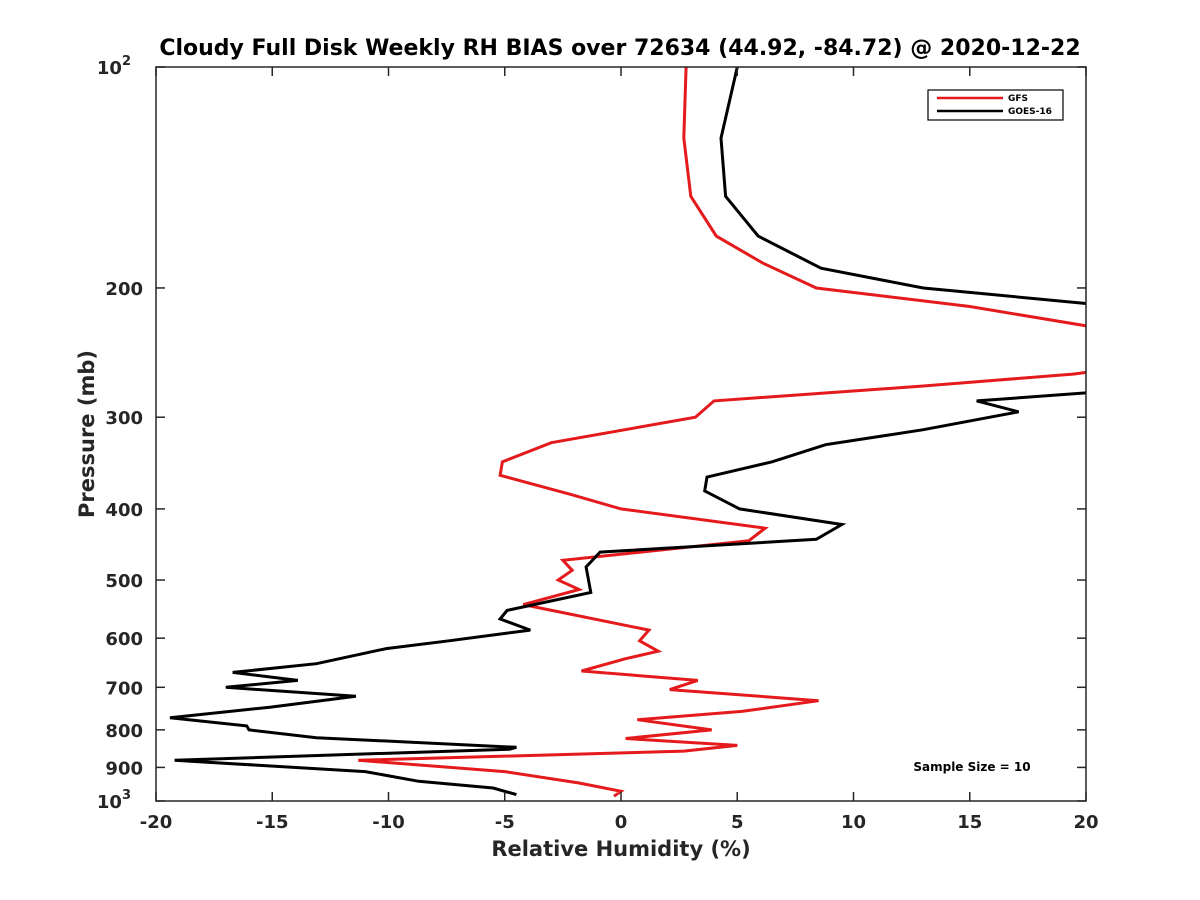  I want to click on y-tick-label: 900, so click(124, 768).